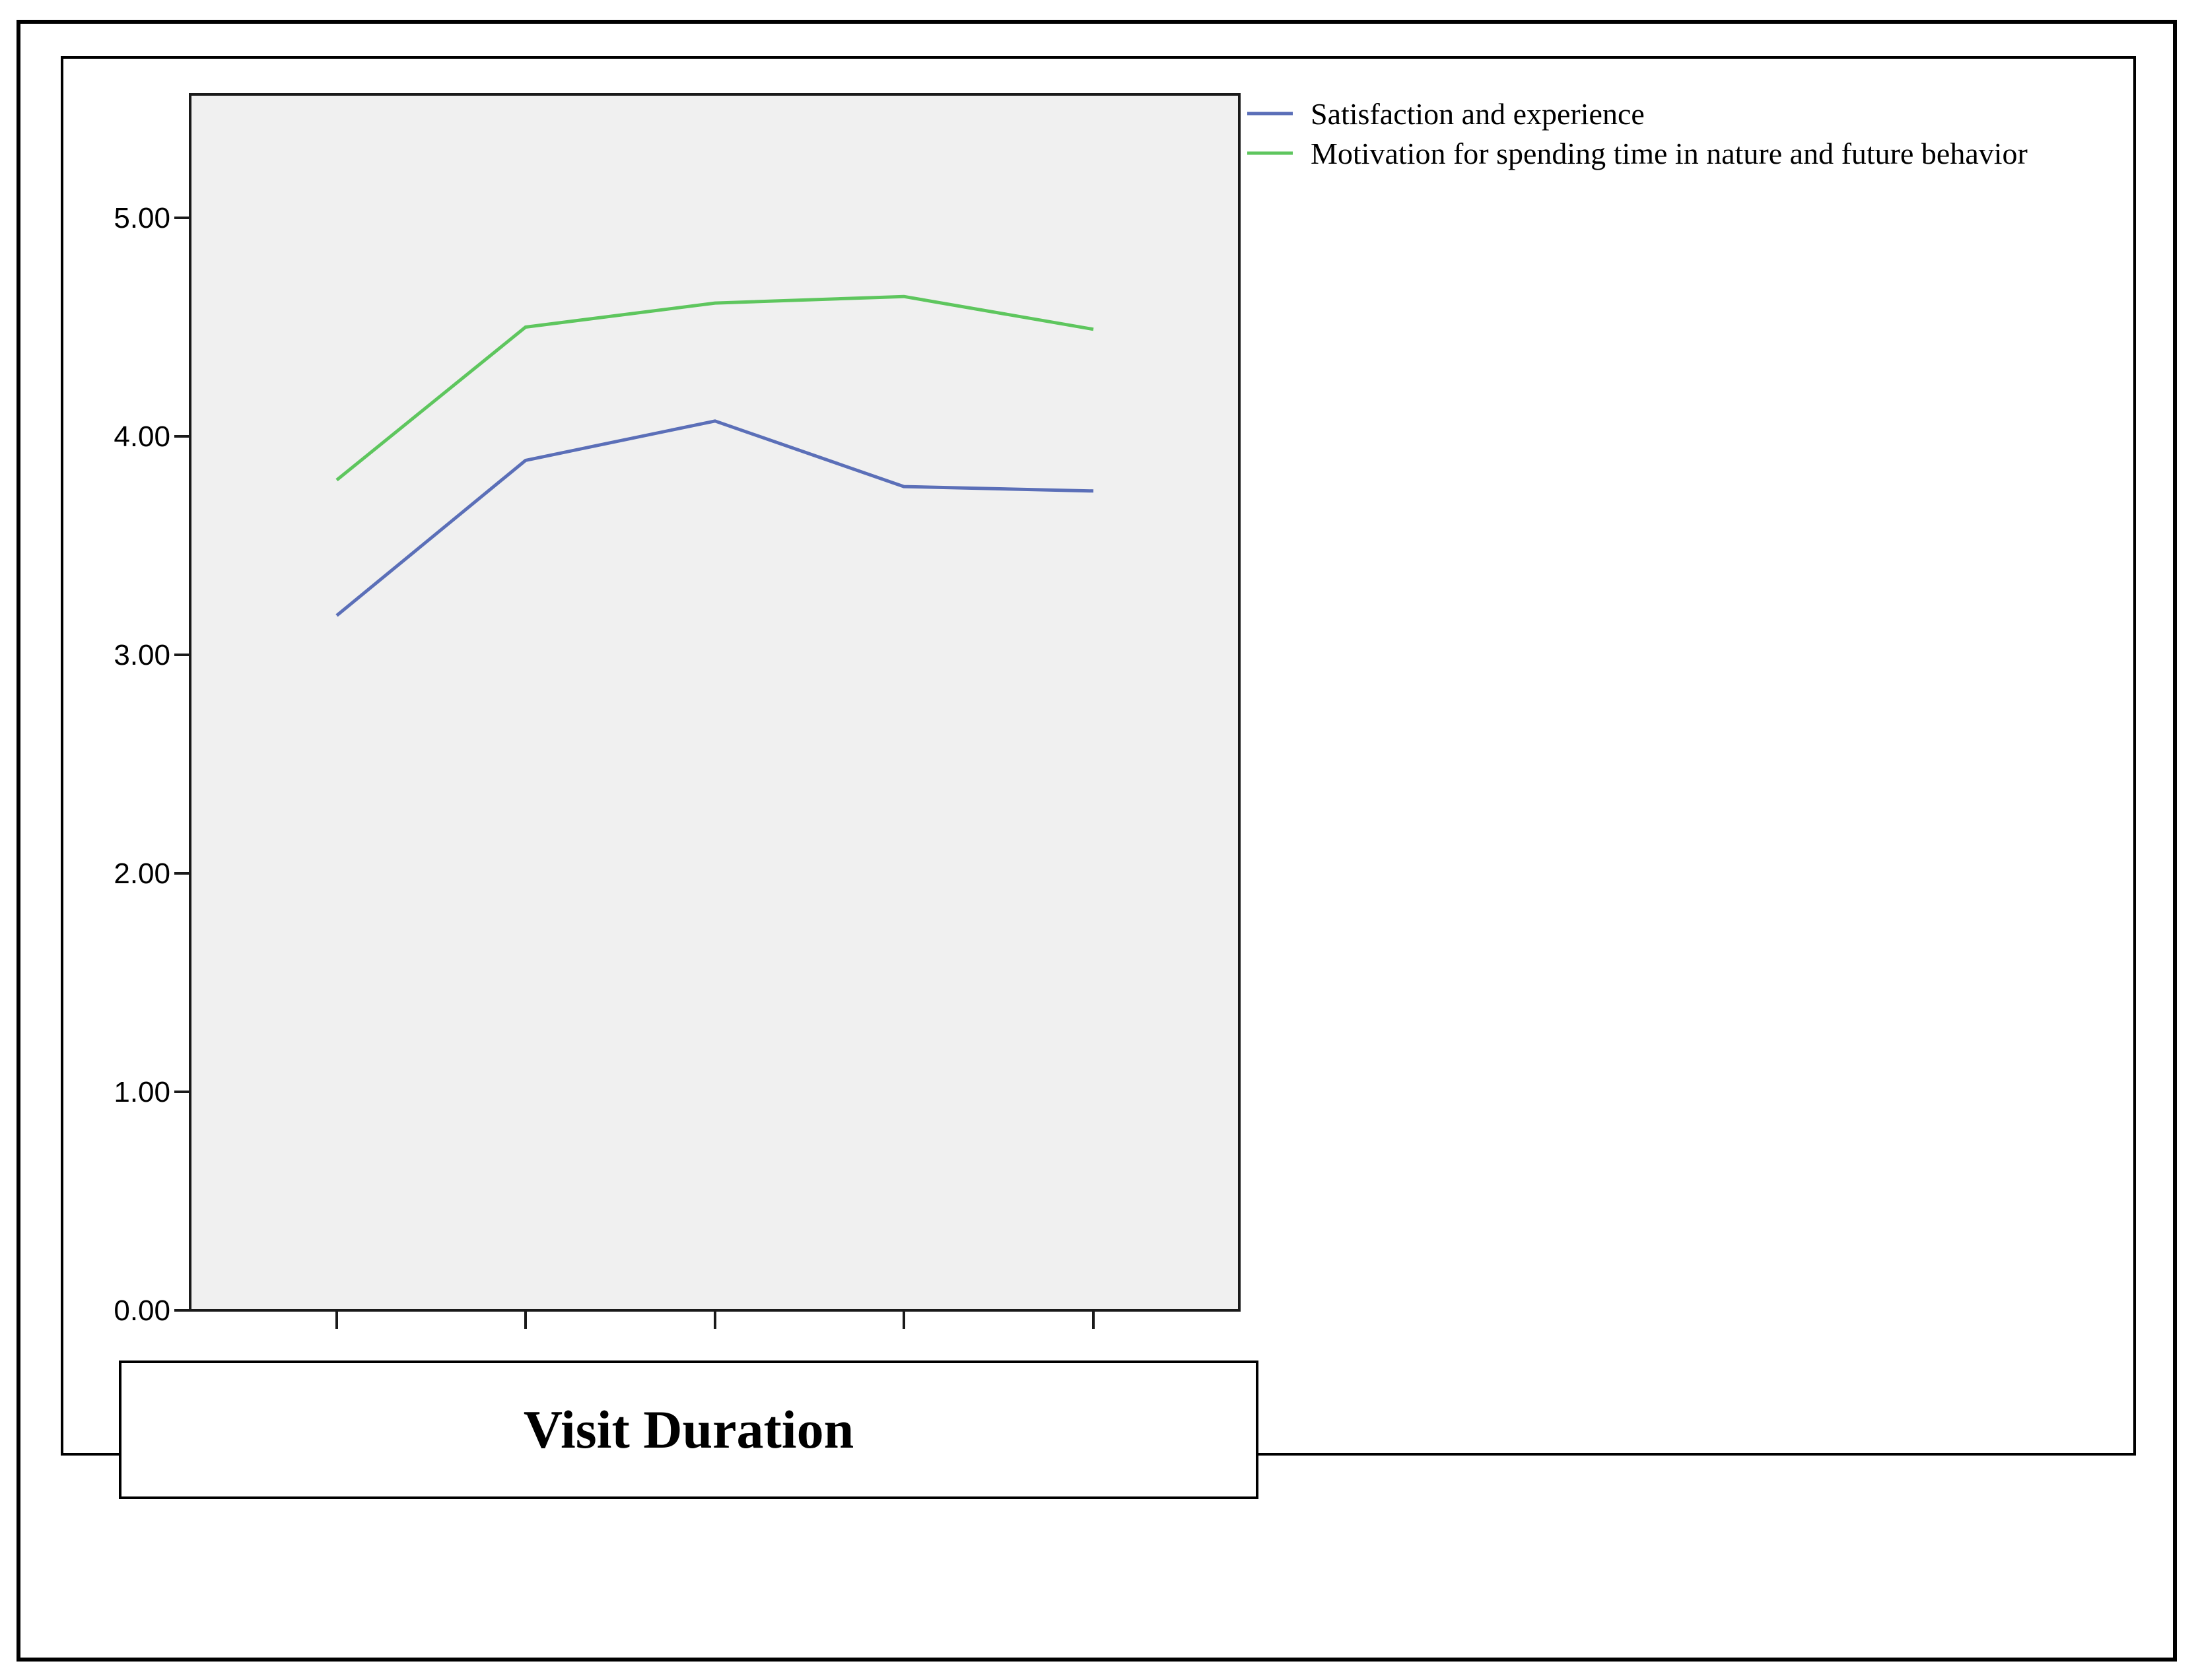 This screenshot has width=2198, height=1680. I want to click on x-axis-title-box: Visit Duration, so click(688, 1430).